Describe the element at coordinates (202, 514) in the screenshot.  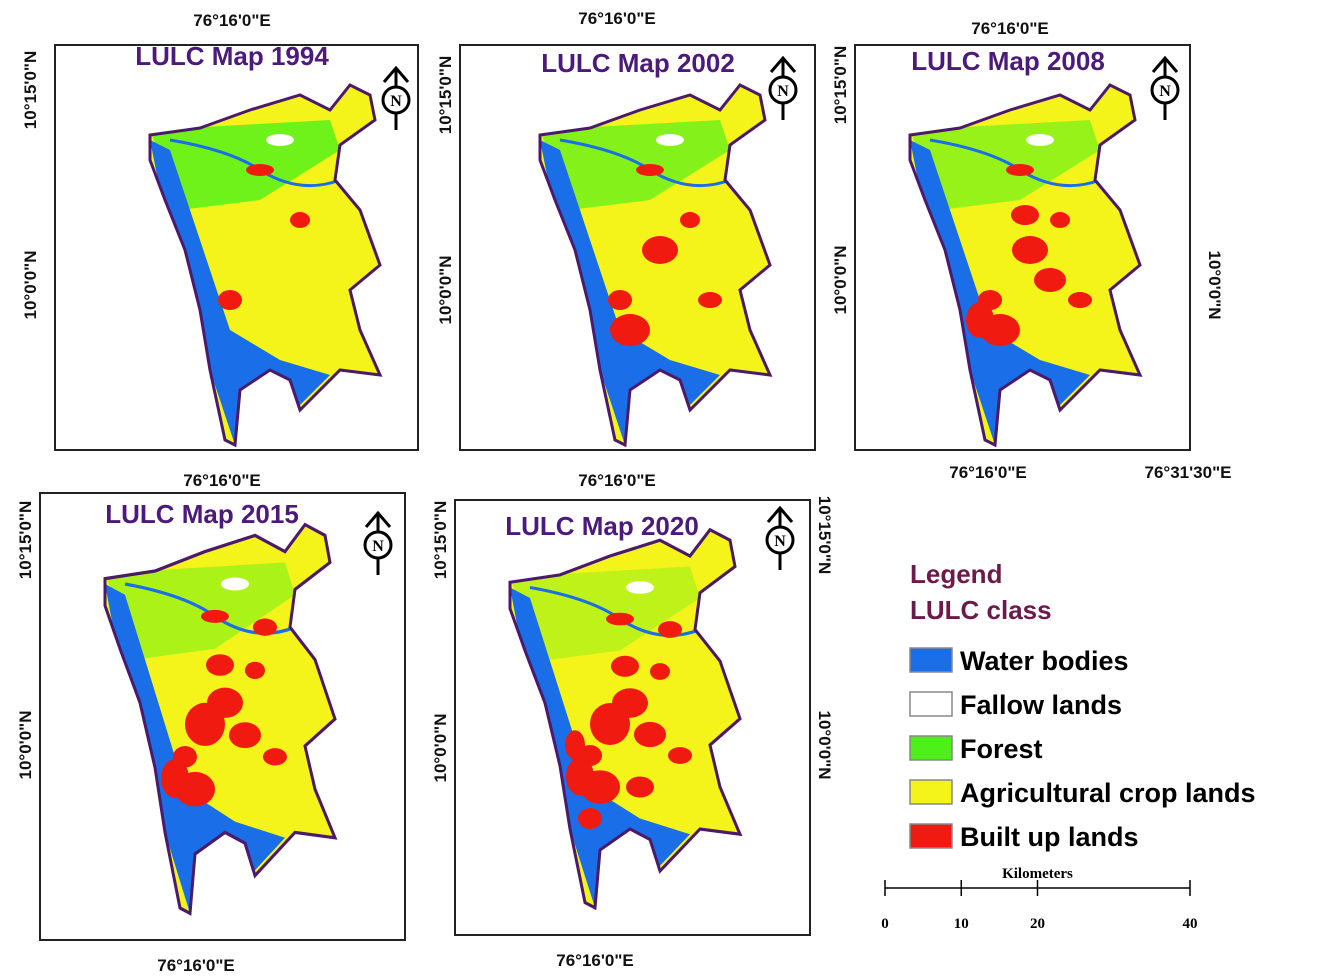
I see `map-title: LULC Map 2015` at that location.